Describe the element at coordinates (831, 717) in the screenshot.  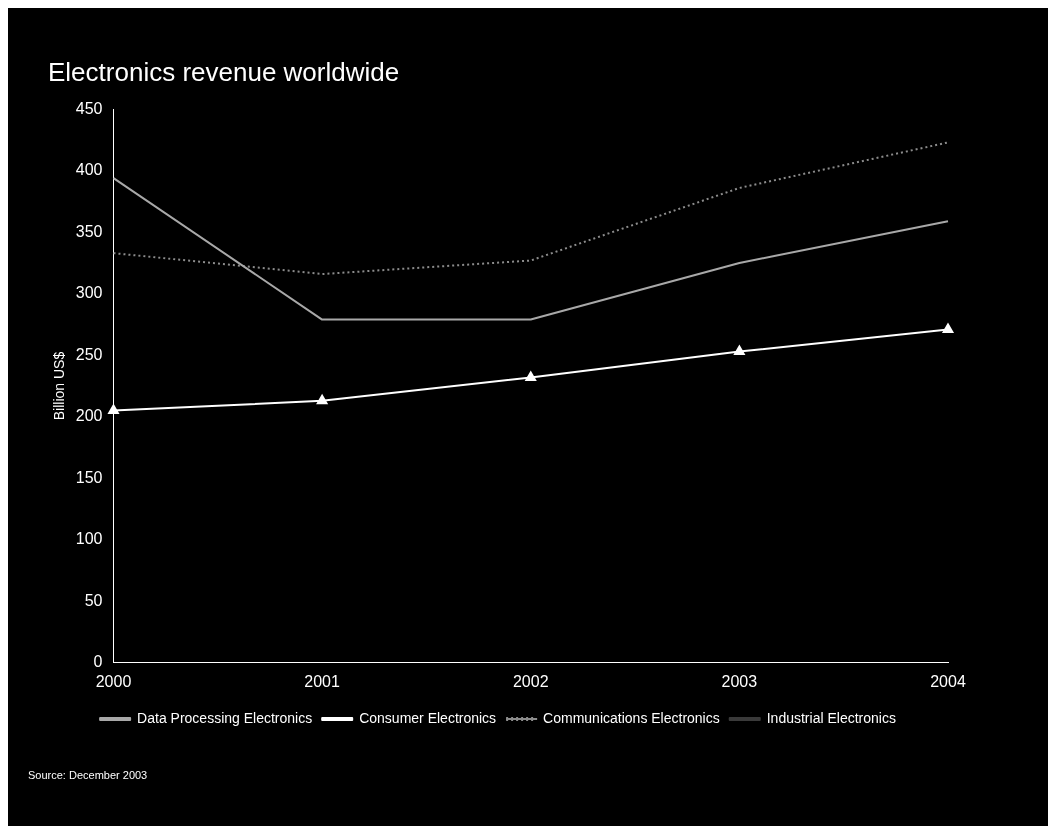
I see `legend-label: Industrial Electronics` at that location.